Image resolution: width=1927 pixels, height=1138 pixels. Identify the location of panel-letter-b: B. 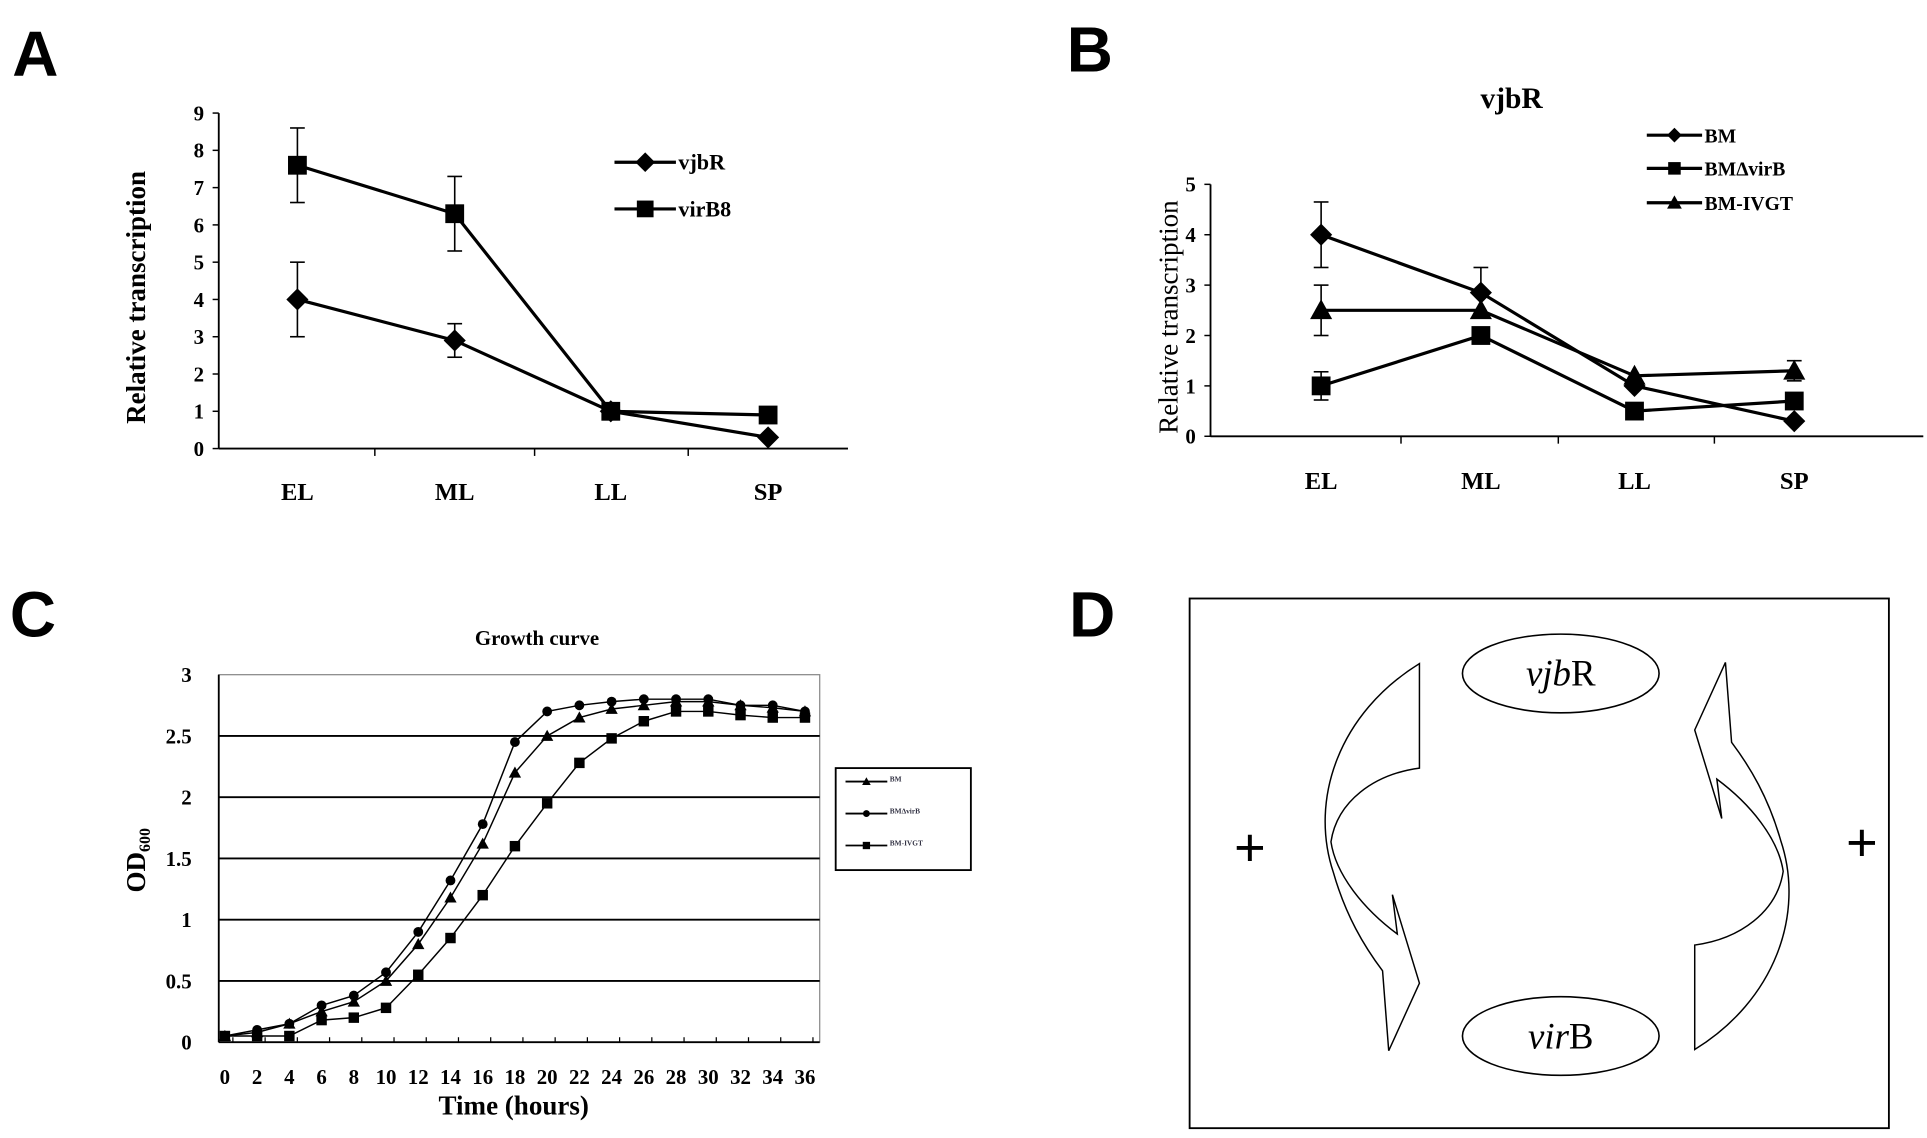
(1090, 49).